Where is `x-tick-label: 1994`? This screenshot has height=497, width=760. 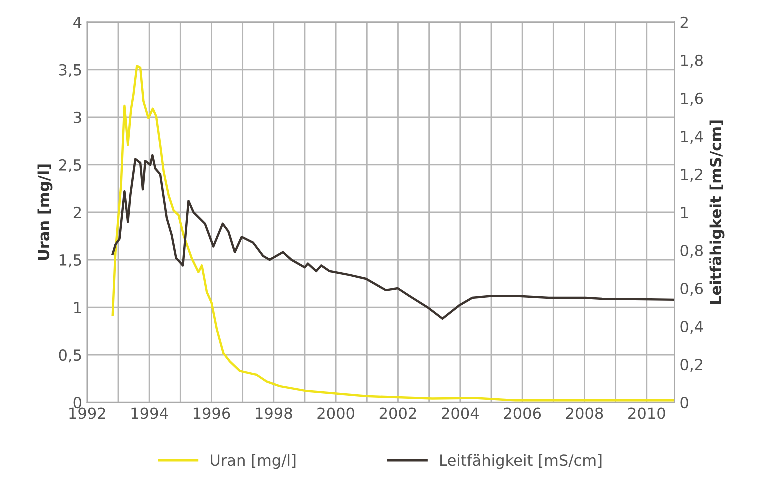
x-tick-label: 1994 is located at coordinates (150, 414).